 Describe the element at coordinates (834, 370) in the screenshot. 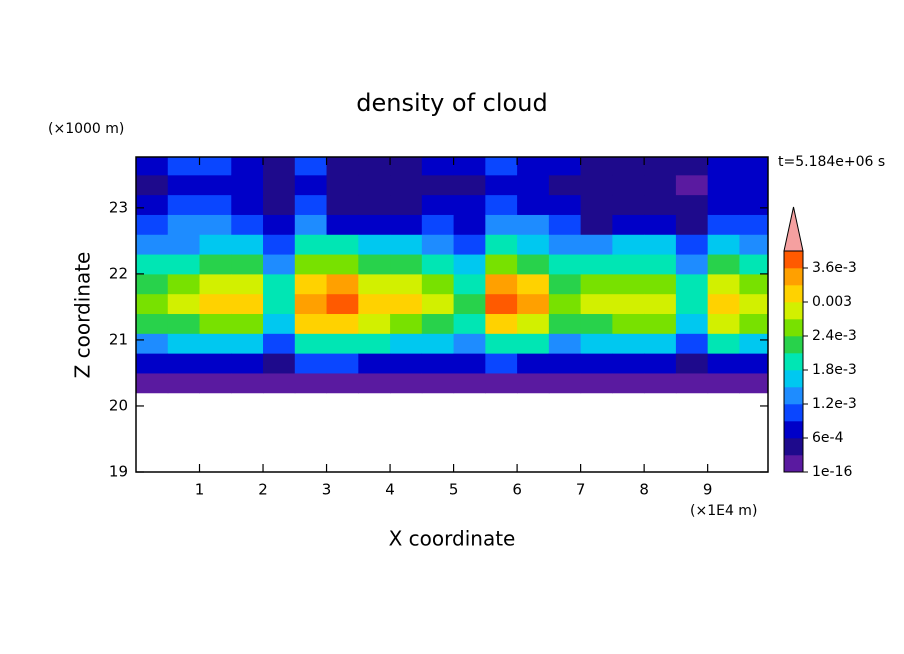

I see `colorbar-tick-label: 1.8e-3` at that location.